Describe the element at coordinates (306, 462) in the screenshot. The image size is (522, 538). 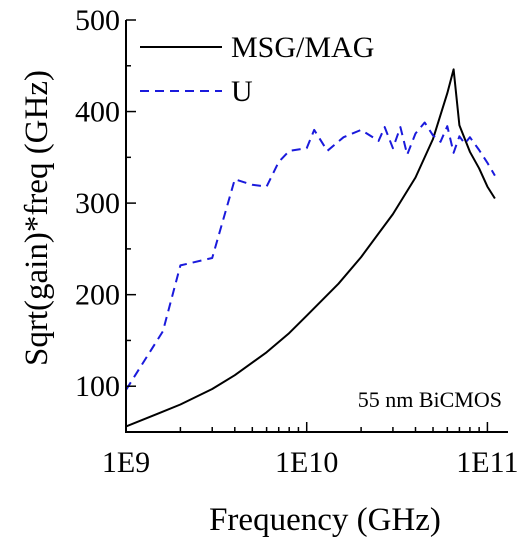
I see `x-tick-label: 1E10` at that location.